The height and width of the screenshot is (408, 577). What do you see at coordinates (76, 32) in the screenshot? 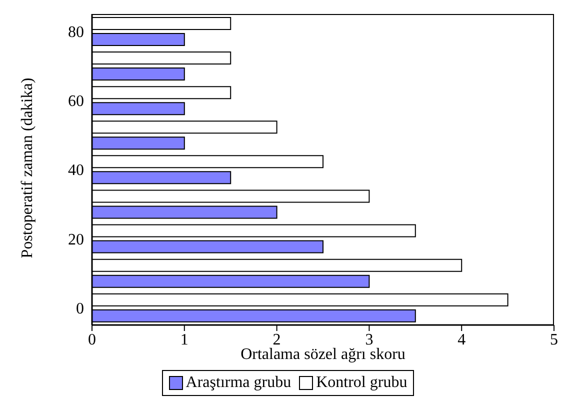
I see `y-tick-label: 80` at bounding box center [76, 32].